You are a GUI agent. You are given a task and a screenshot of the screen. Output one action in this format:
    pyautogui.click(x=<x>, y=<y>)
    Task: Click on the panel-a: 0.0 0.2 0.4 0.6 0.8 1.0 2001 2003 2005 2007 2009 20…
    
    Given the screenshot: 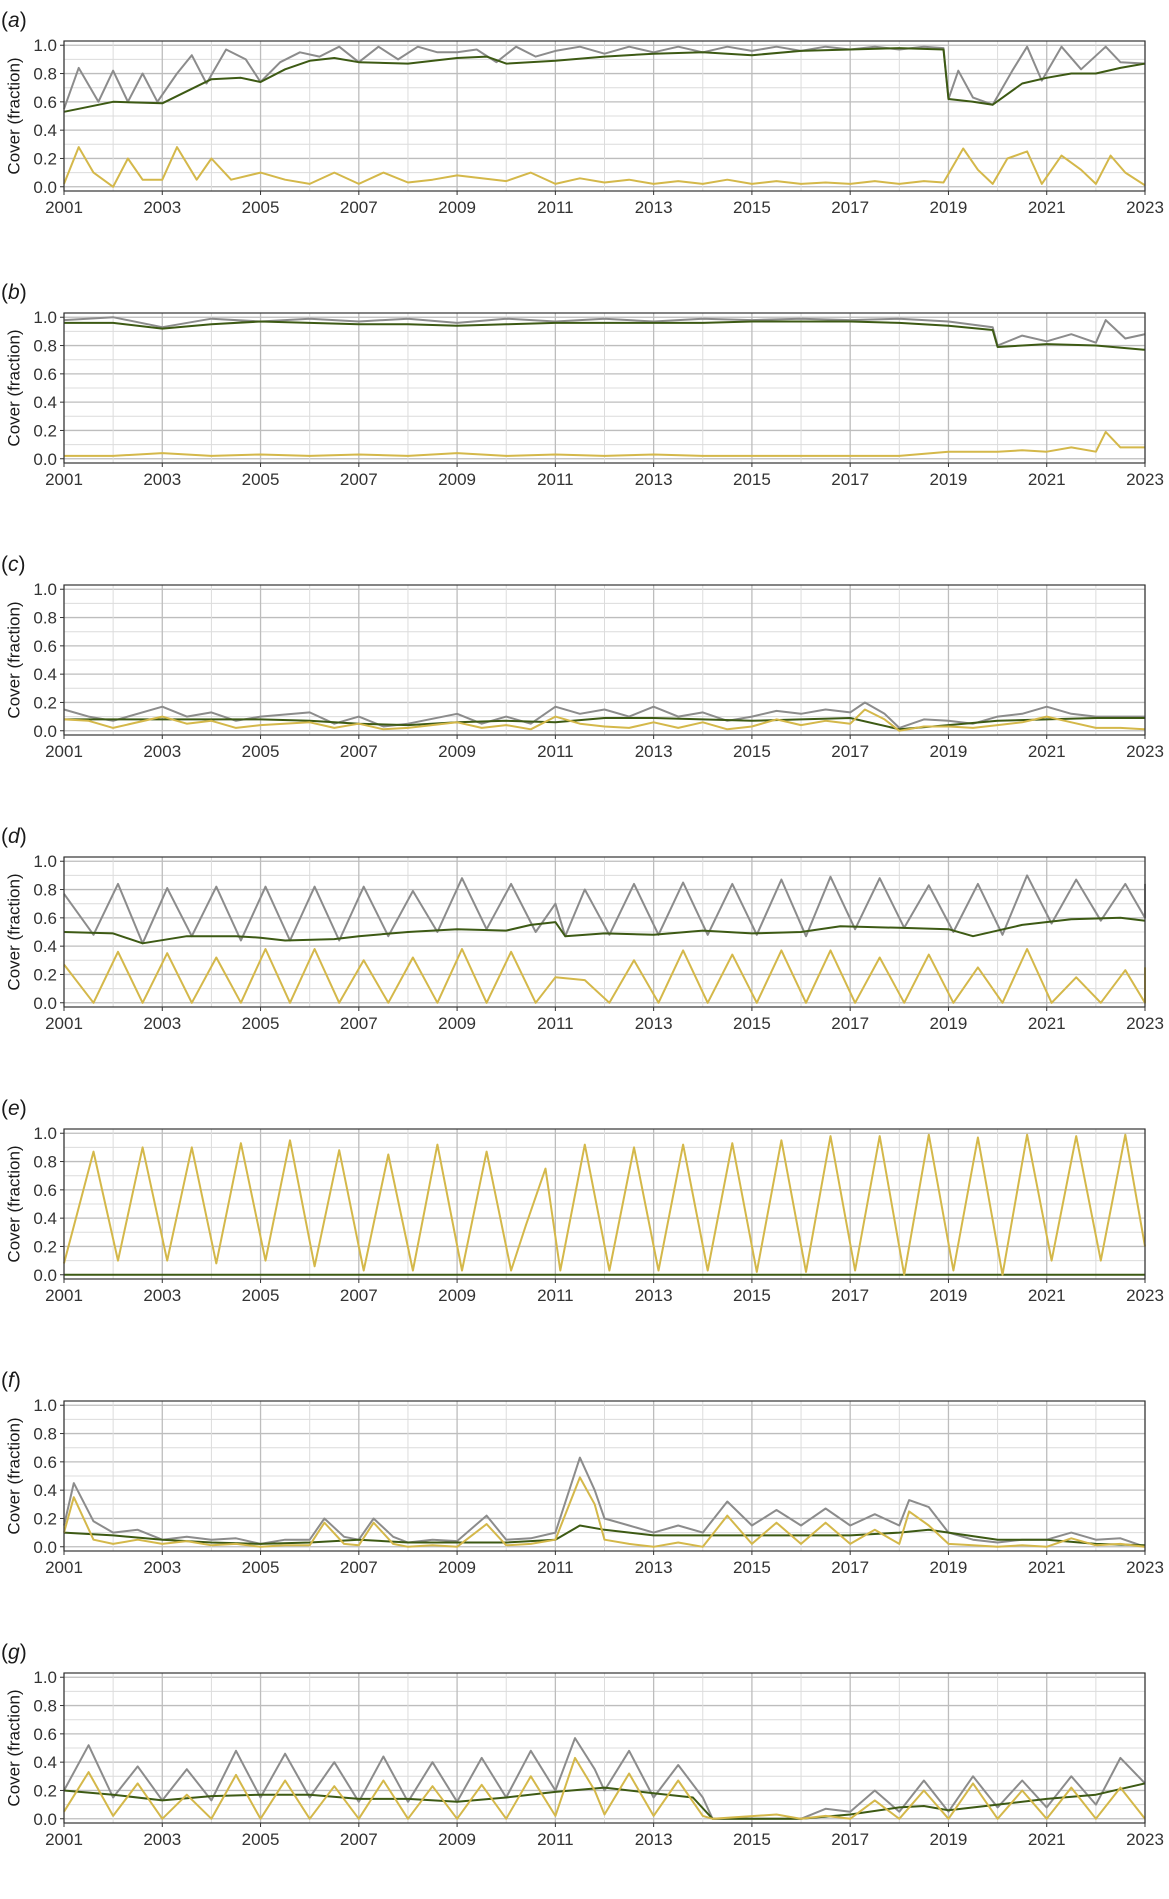 What is the action you would take?
    pyautogui.click(x=582, y=113)
    